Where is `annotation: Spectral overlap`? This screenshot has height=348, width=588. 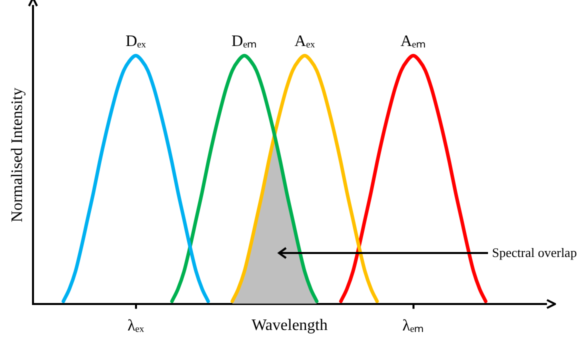
annotation: Spectral overlap is located at coordinates (534, 253).